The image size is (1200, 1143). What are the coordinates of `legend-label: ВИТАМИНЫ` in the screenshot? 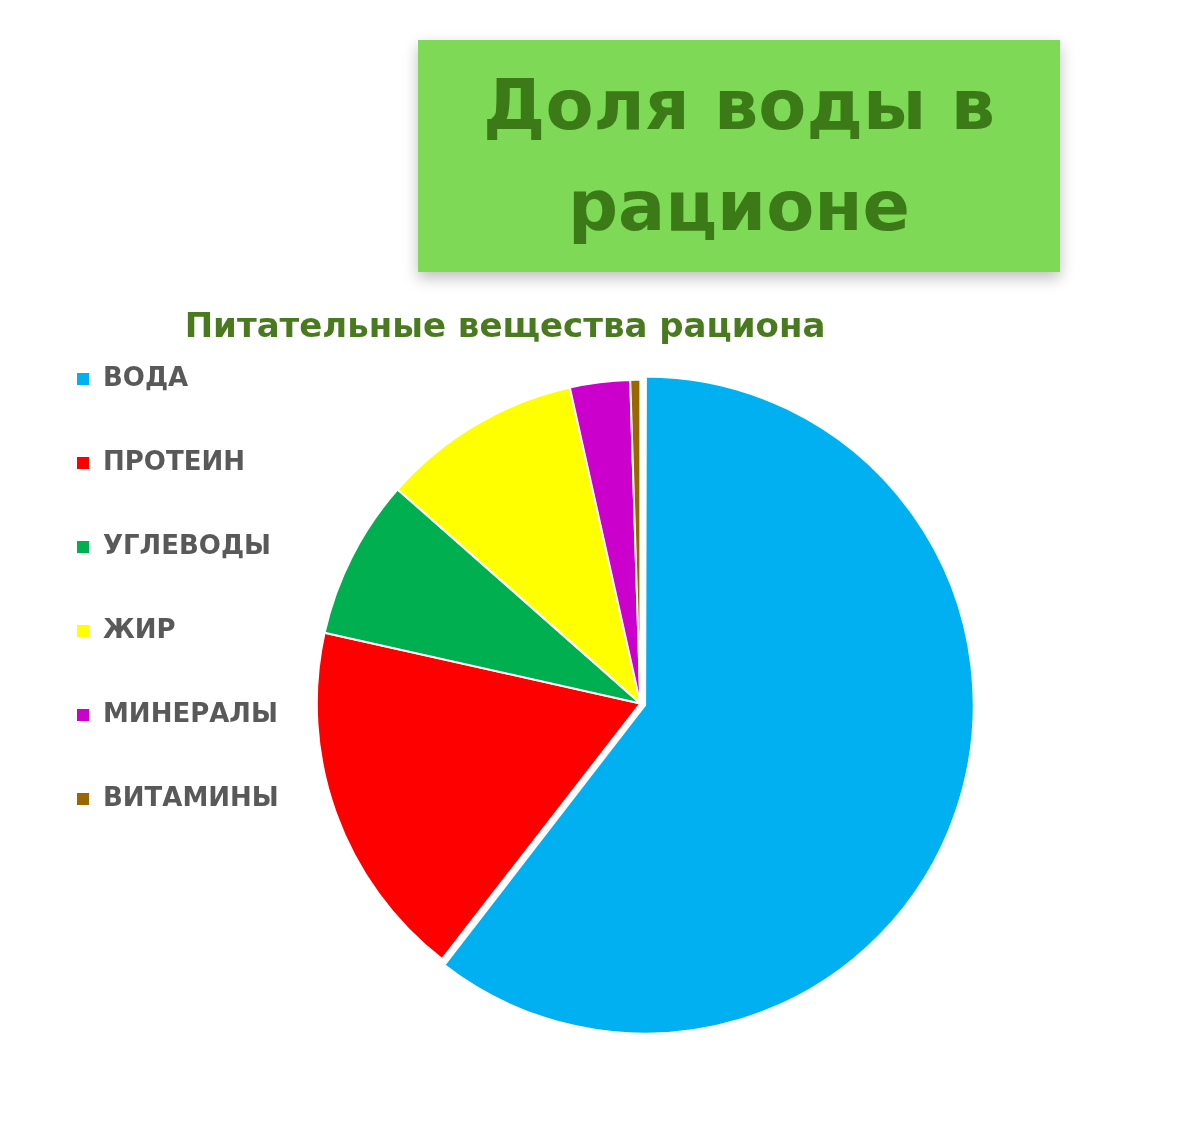 It's located at (191, 796).